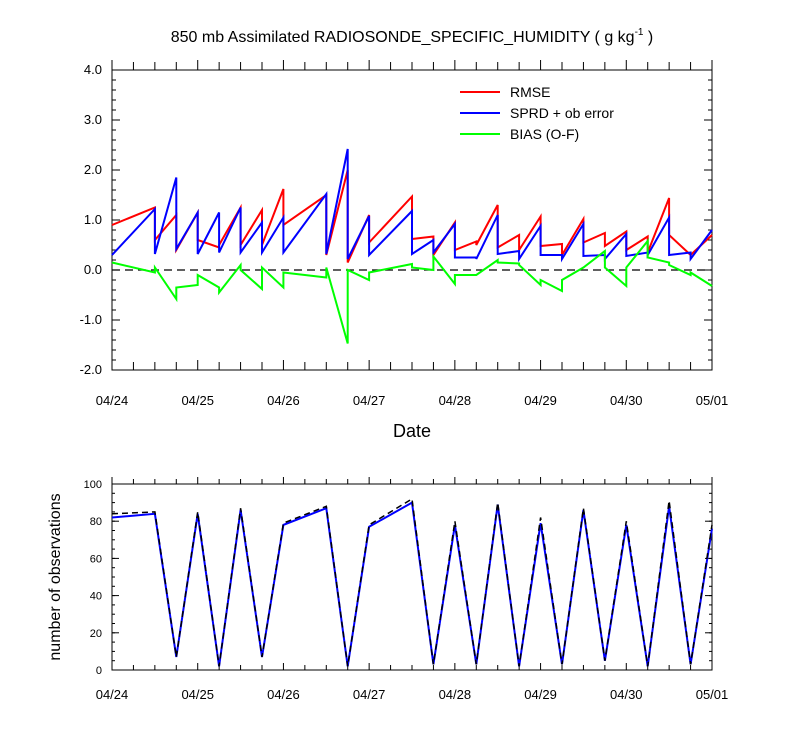 Image resolution: width=800 pixels, height=755 pixels. Describe the element at coordinates (93, 485) in the screenshot. I see `bottom-y-tick-label: 100` at that location.